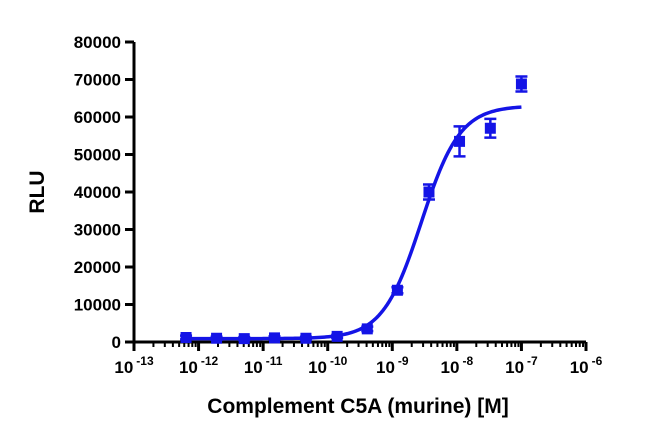 This screenshot has height=437, width=650. I want to click on x-axis-title: Complement C5A (murine) [M], so click(357, 406).